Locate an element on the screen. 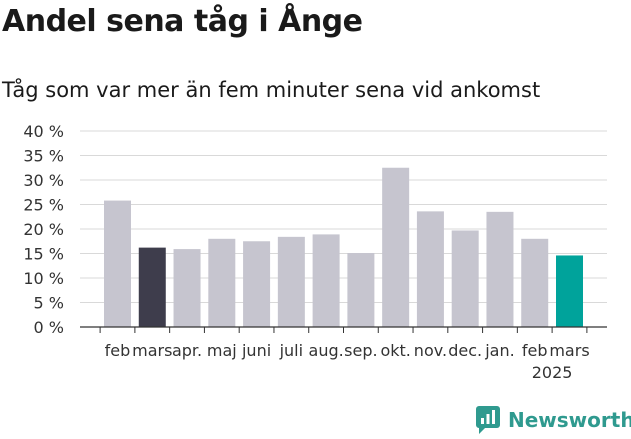 The image size is (631, 439). x-tick-label: sep. is located at coordinates (360, 350).